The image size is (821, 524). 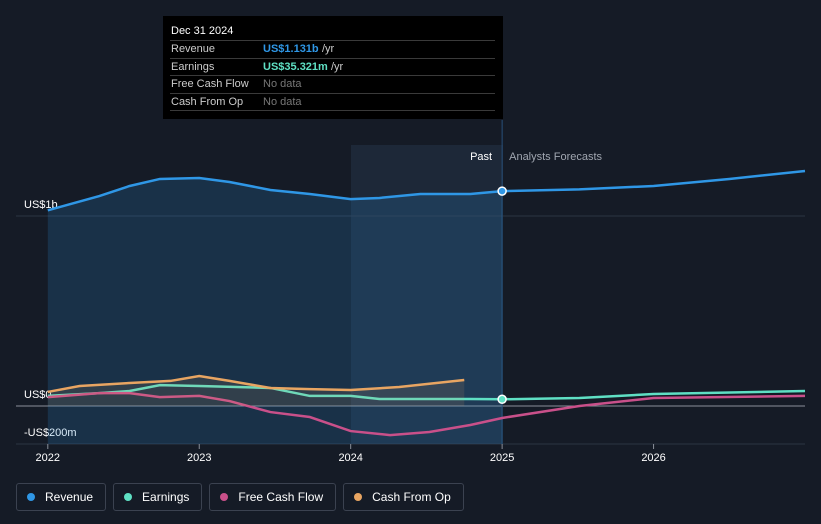 What do you see at coordinates (502, 458) in the screenshot?
I see `x-tick-label: 2025` at bounding box center [502, 458].